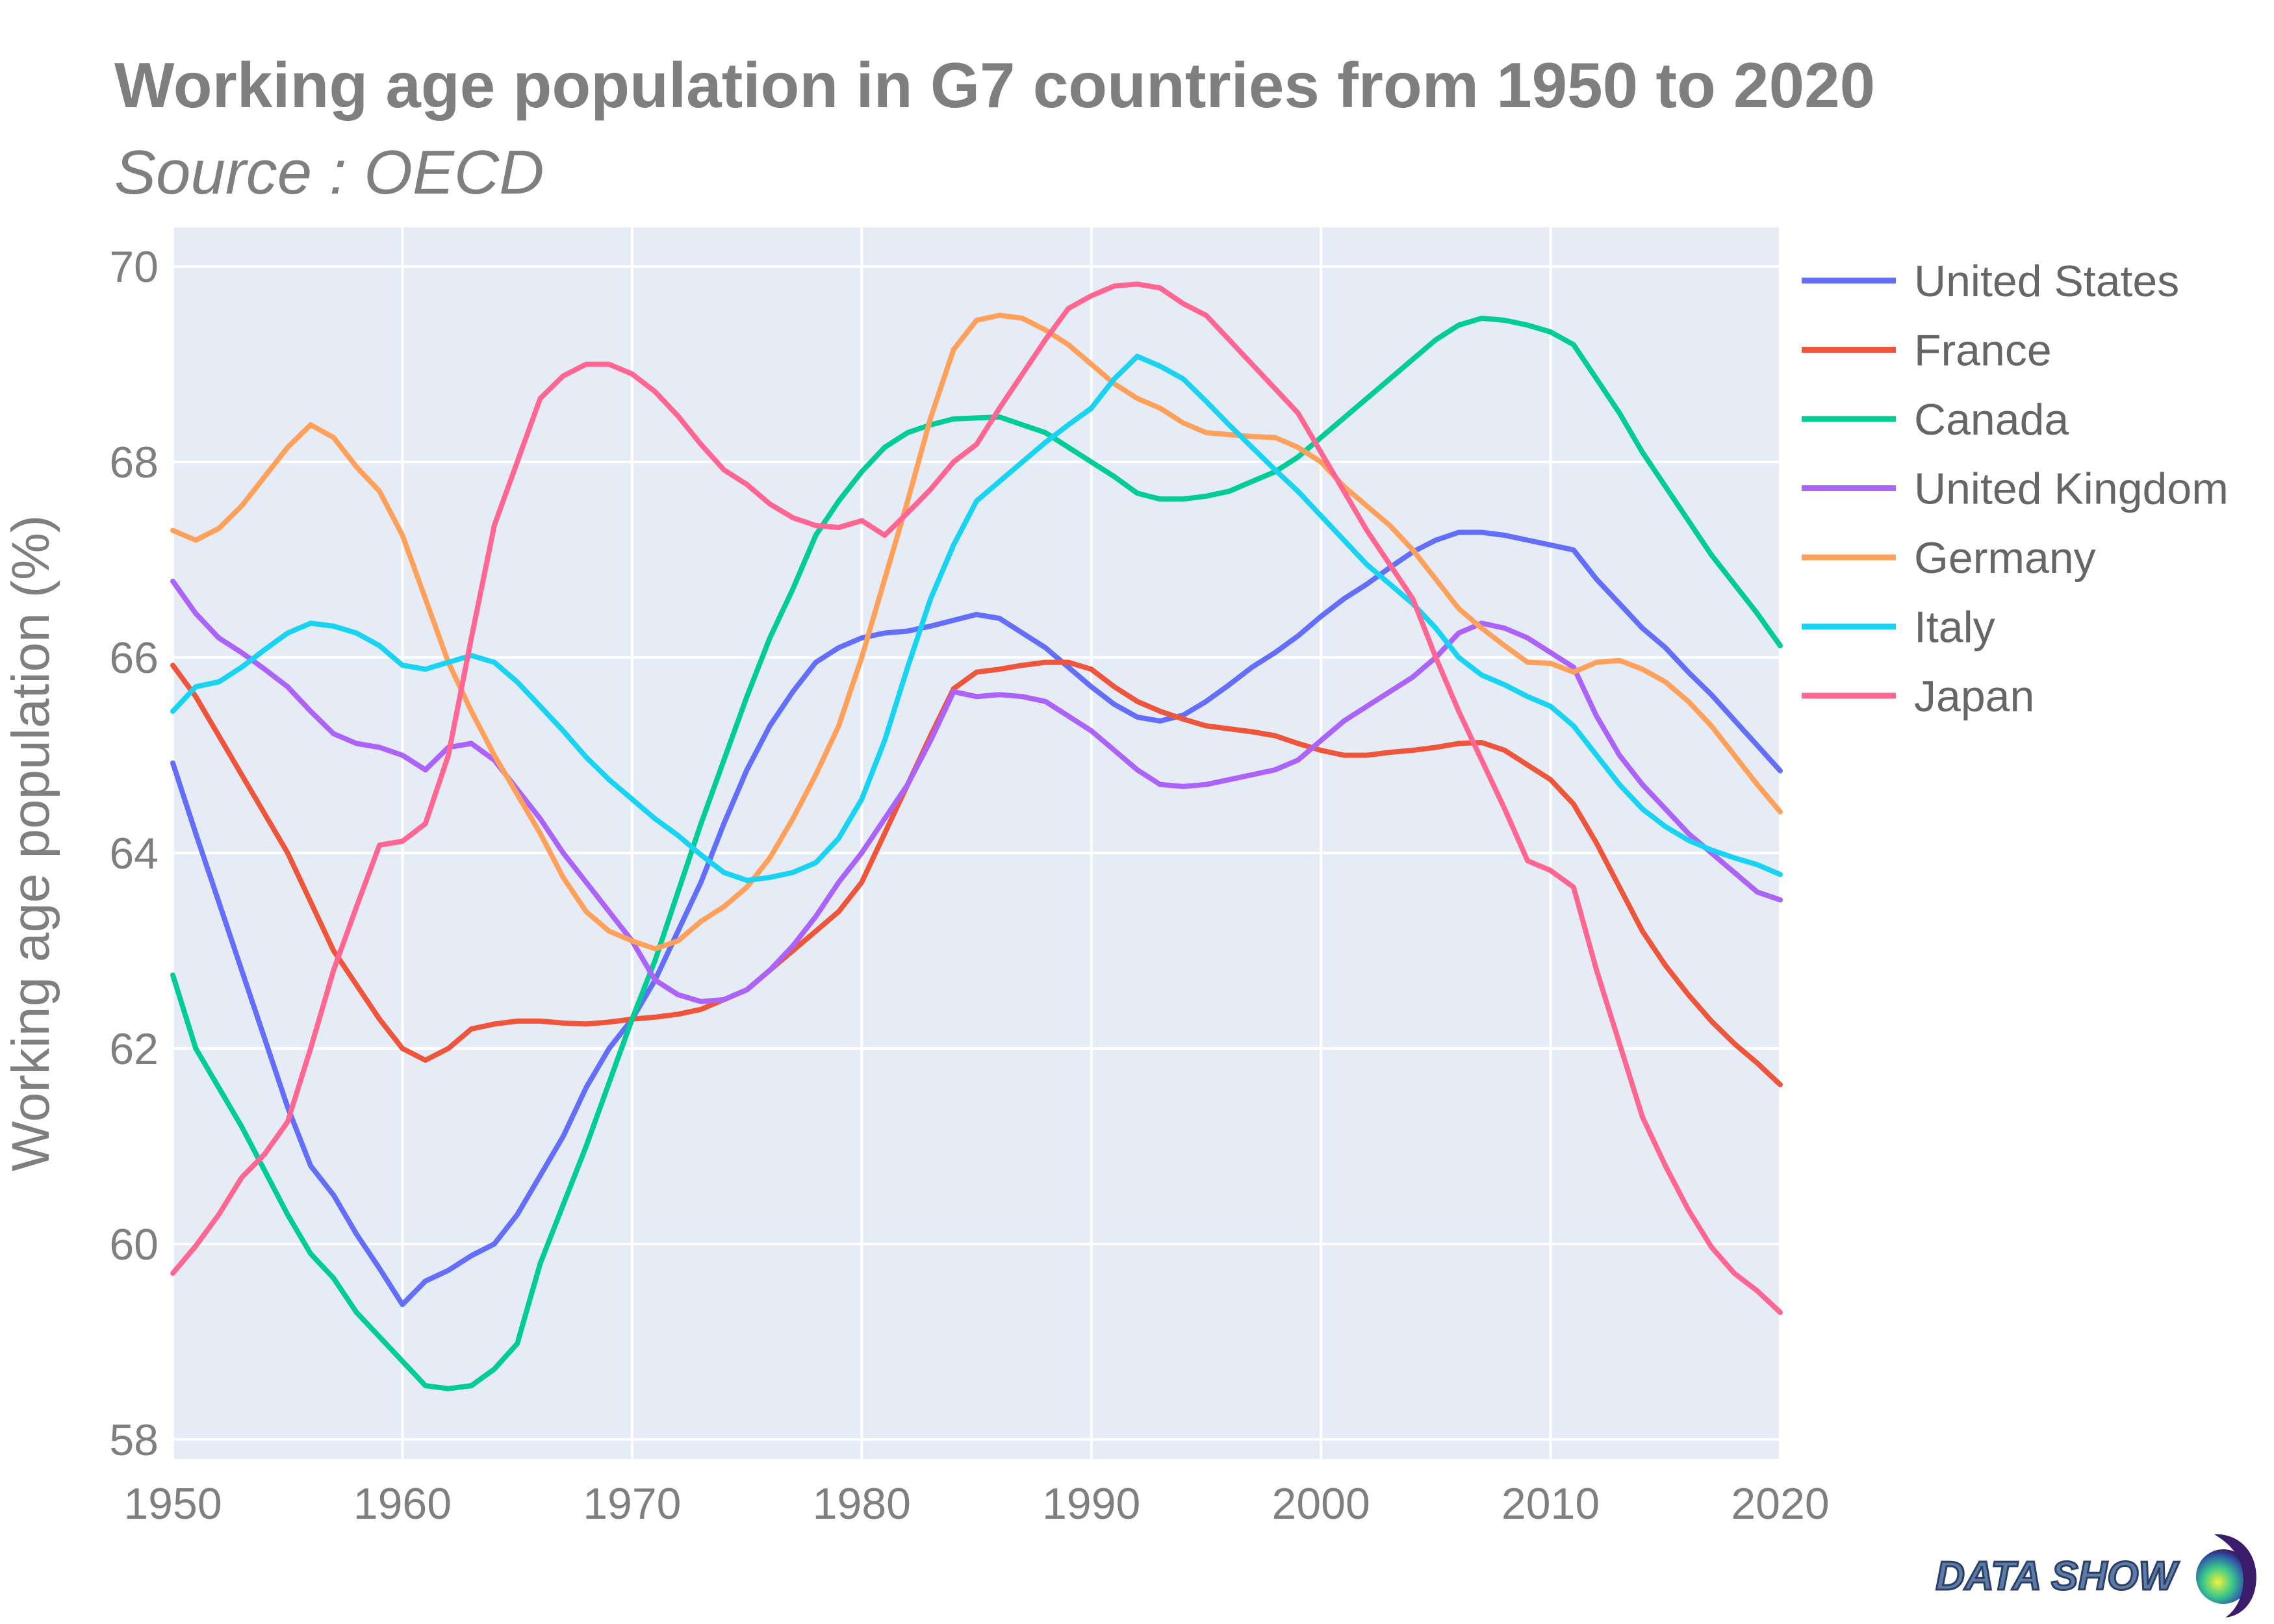 The image size is (2274, 1624). I want to click on legend-label: United Kingdom, so click(2071, 489).